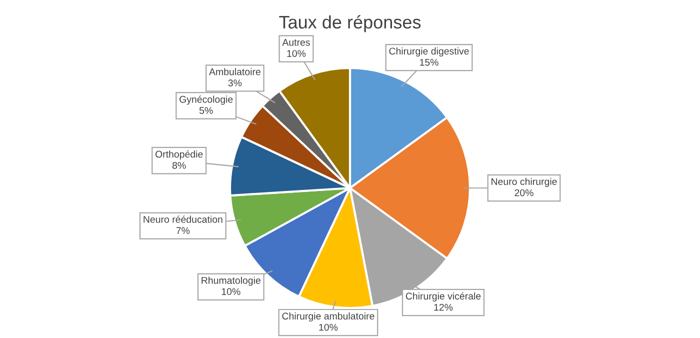 This screenshot has height=338, width=700. What do you see at coordinates (429, 62) in the screenshot?
I see `data-label: 15%` at bounding box center [429, 62].